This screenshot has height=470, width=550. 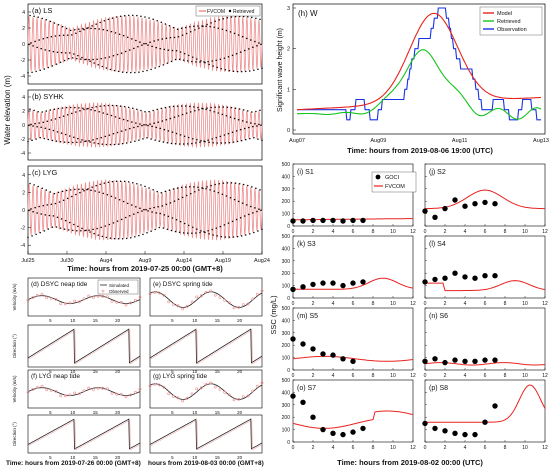 What do you see at coordinates (206, 389) in the screenshot?
I see `current-panel-frame` at bounding box center [206, 389].